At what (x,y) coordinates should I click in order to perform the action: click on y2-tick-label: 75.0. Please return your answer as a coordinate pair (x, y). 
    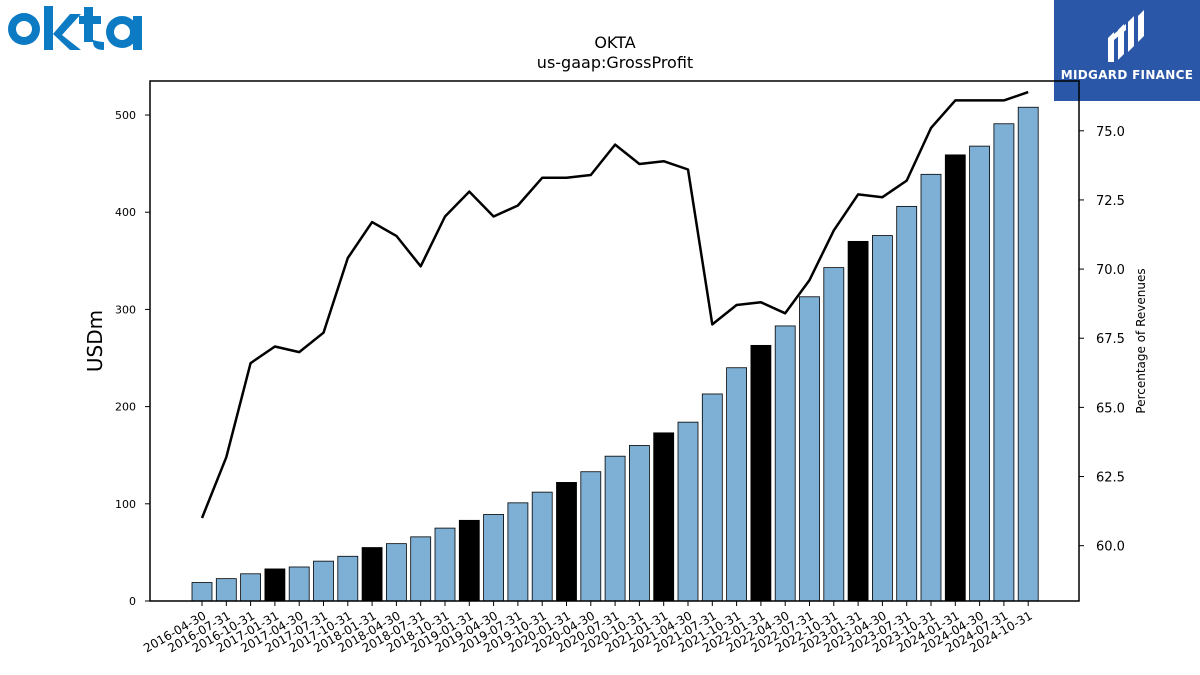
    Looking at the image, I should click on (1110, 132).